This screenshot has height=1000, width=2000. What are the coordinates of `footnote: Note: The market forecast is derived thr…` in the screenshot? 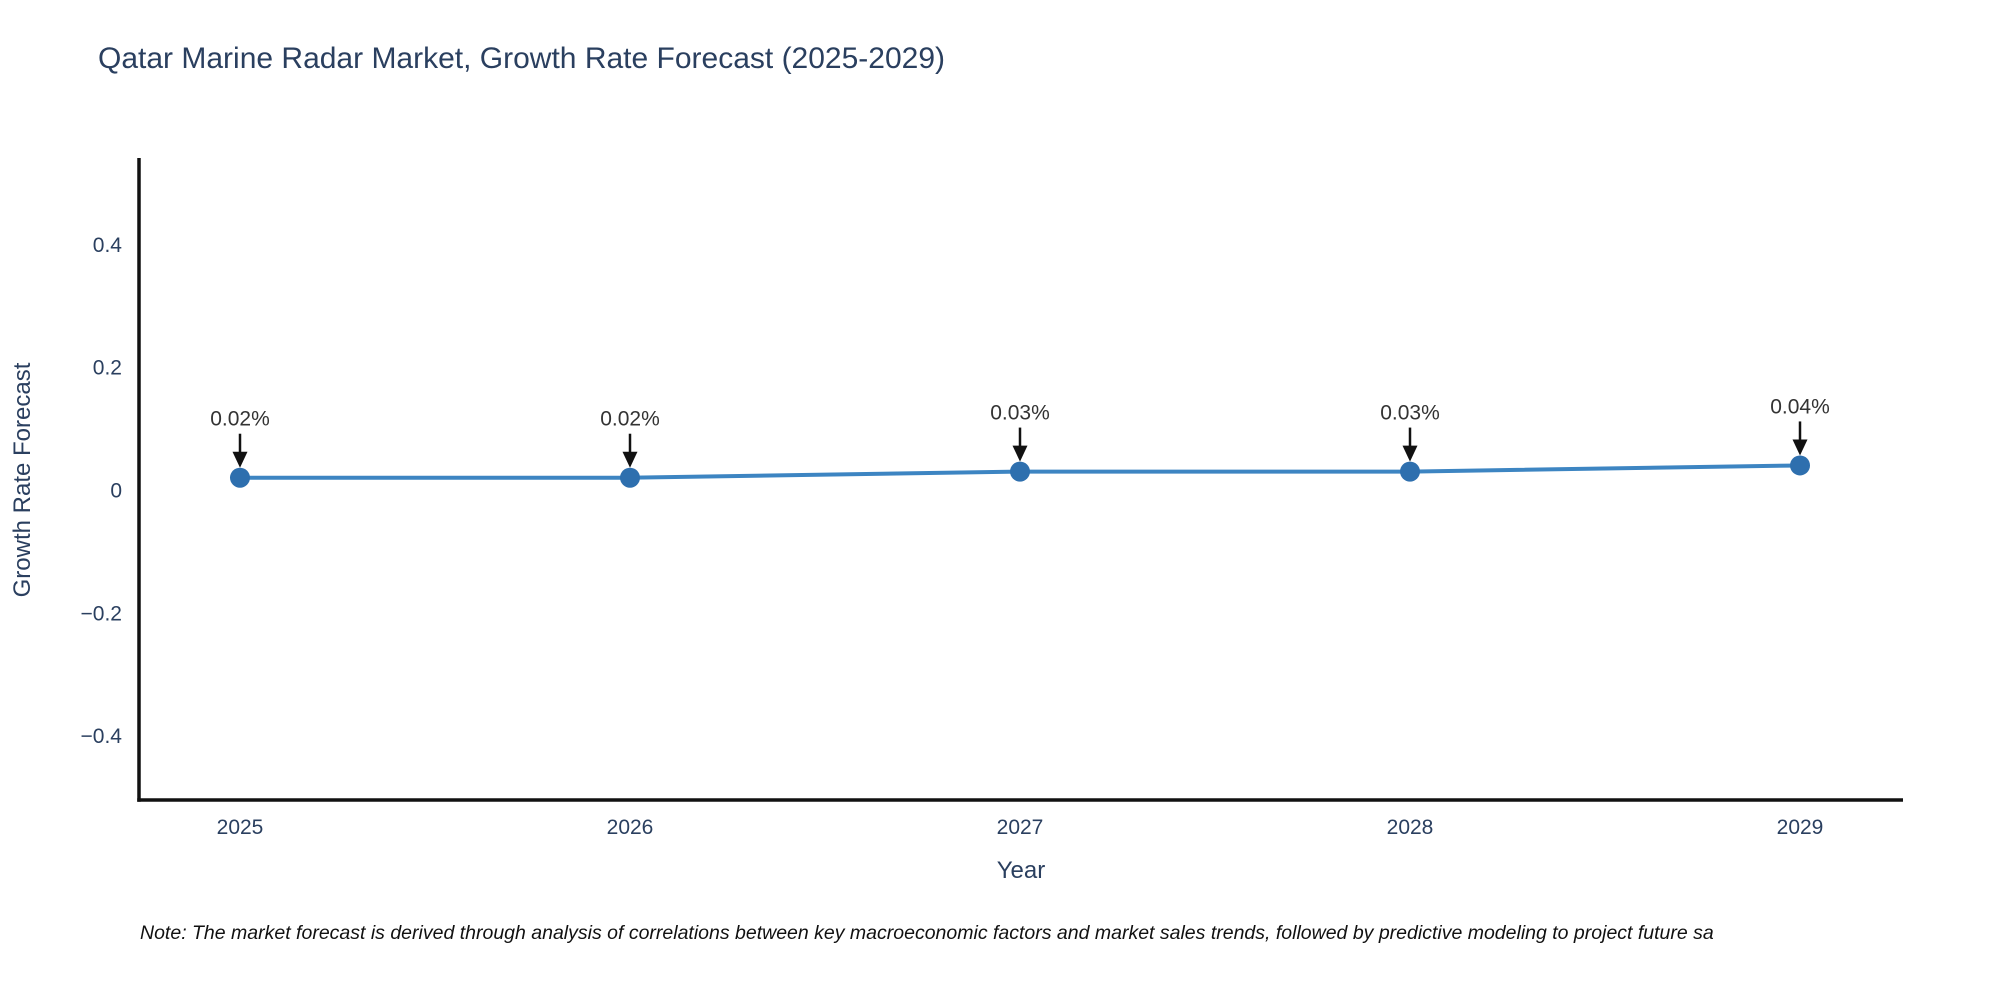 It's located at (927, 933).